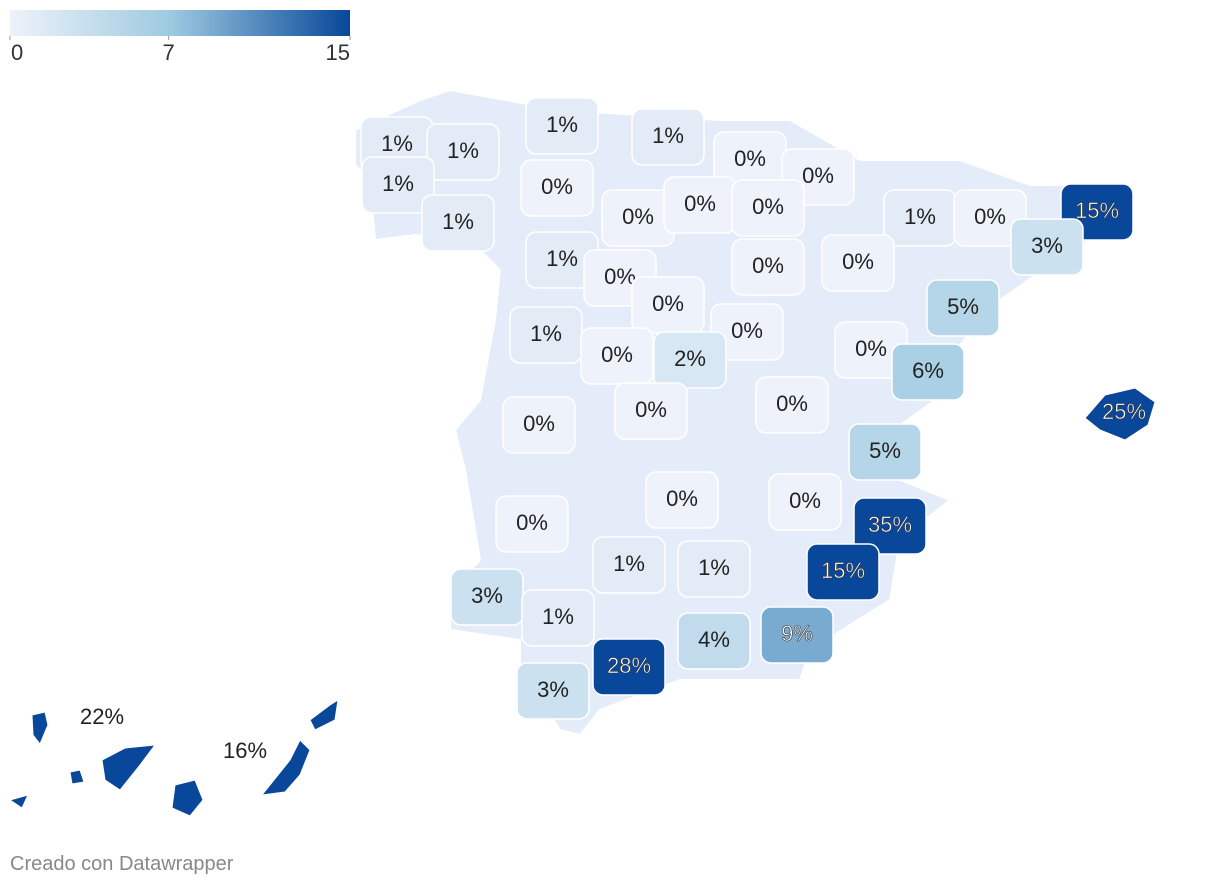 The height and width of the screenshot is (894, 1220). I want to click on value-label: 6%, so click(928, 370).